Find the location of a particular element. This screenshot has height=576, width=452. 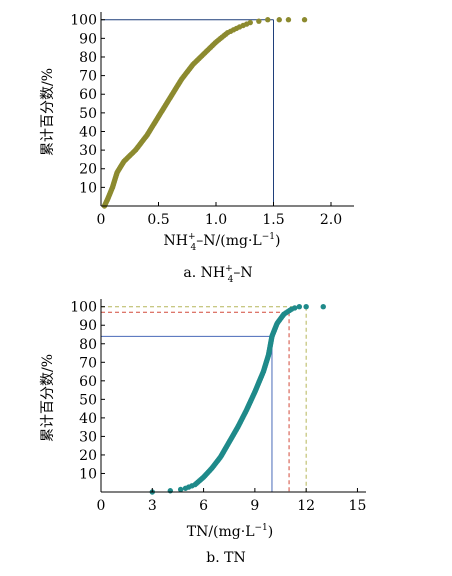

chart-a-y-tick-label: 10 is located at coordinates (88, 188).